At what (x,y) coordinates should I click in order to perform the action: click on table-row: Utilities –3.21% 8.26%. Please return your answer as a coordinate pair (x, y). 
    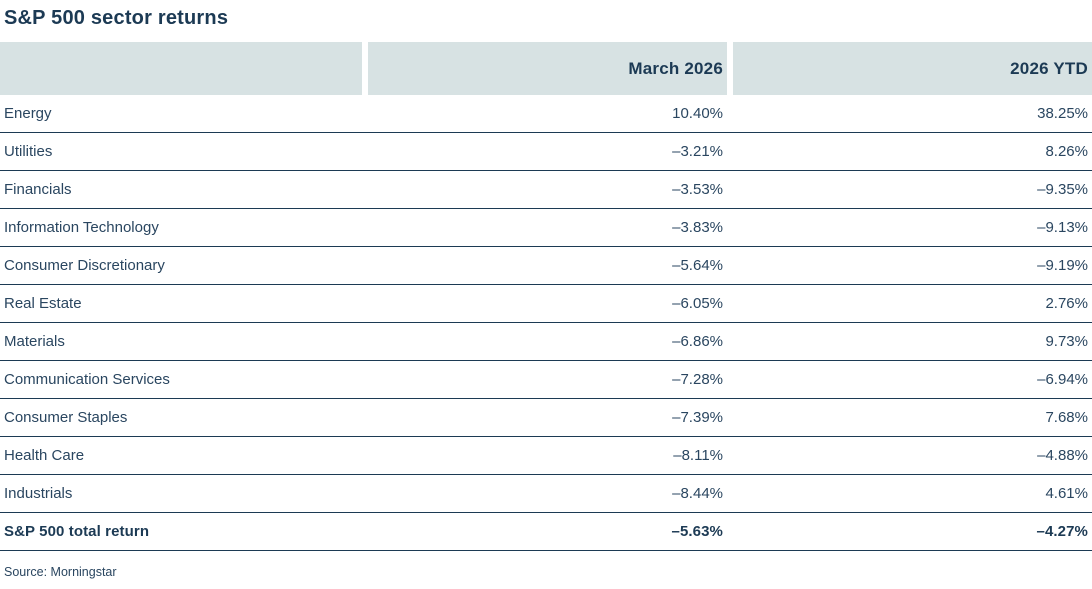
    Looking at the image, I should click on (546, 152).